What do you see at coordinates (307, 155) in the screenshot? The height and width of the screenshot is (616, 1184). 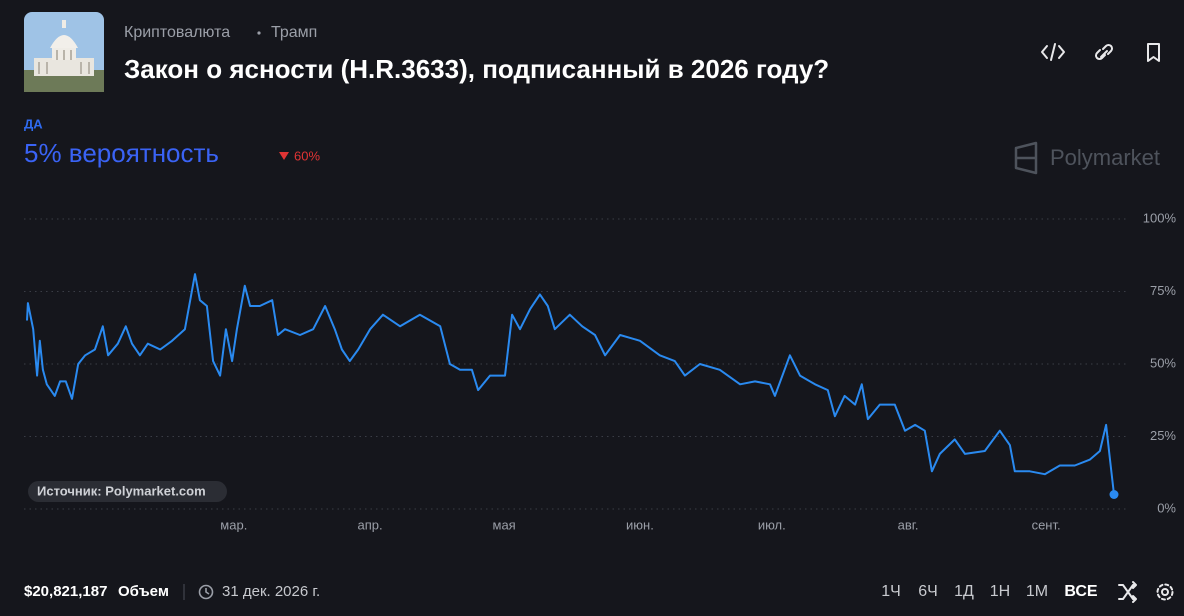 I see `probability-change: 60%` at bounding box center [307, 155].